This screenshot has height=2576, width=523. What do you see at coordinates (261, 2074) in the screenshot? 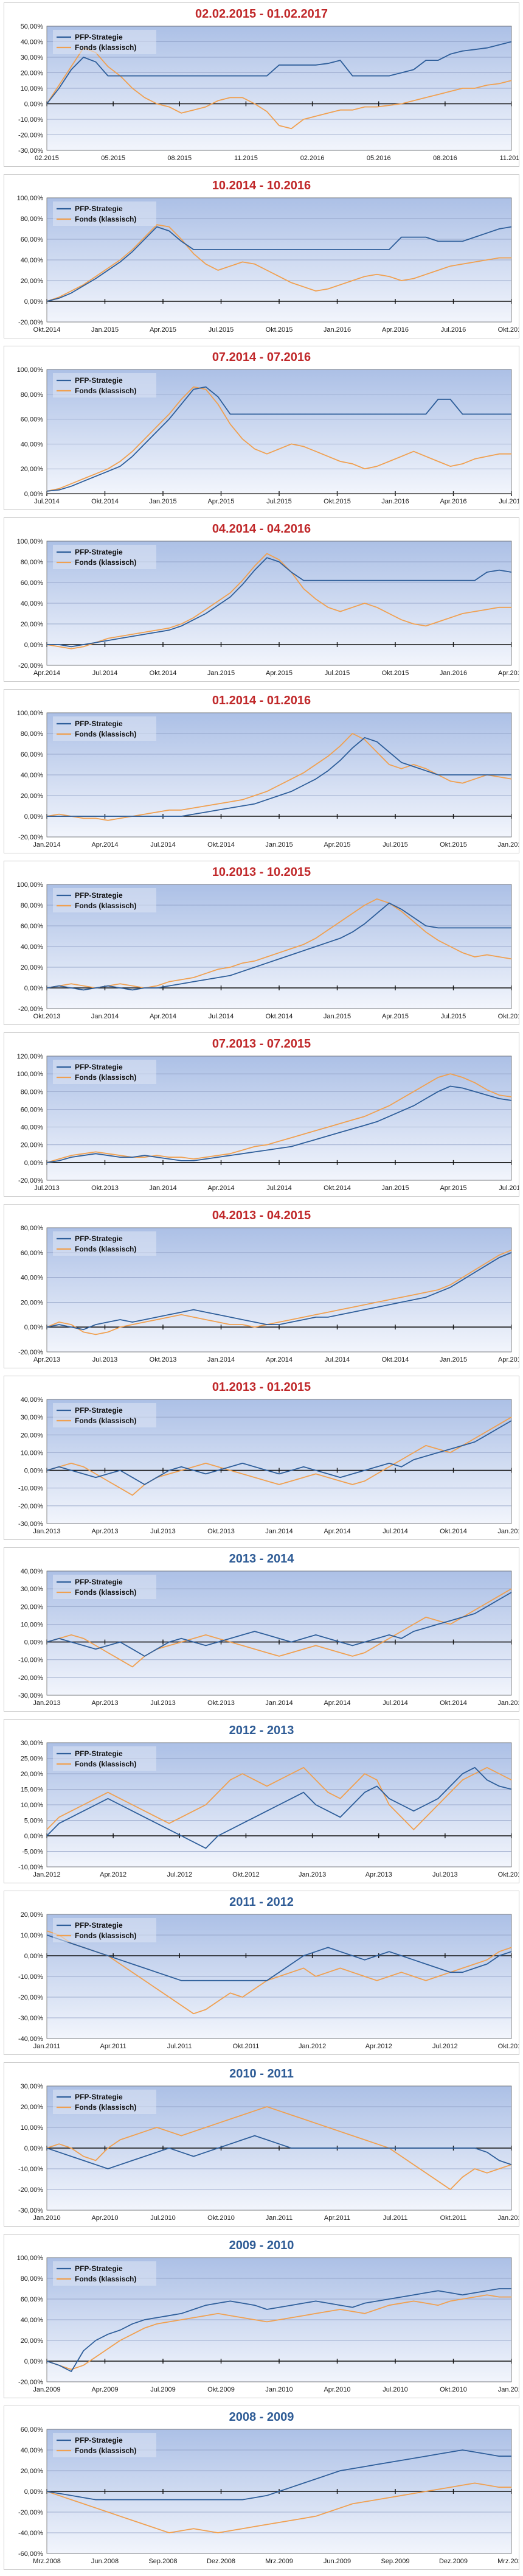
I see `chart-title: 2010 - 2011` at bounding box center [261, 2074].